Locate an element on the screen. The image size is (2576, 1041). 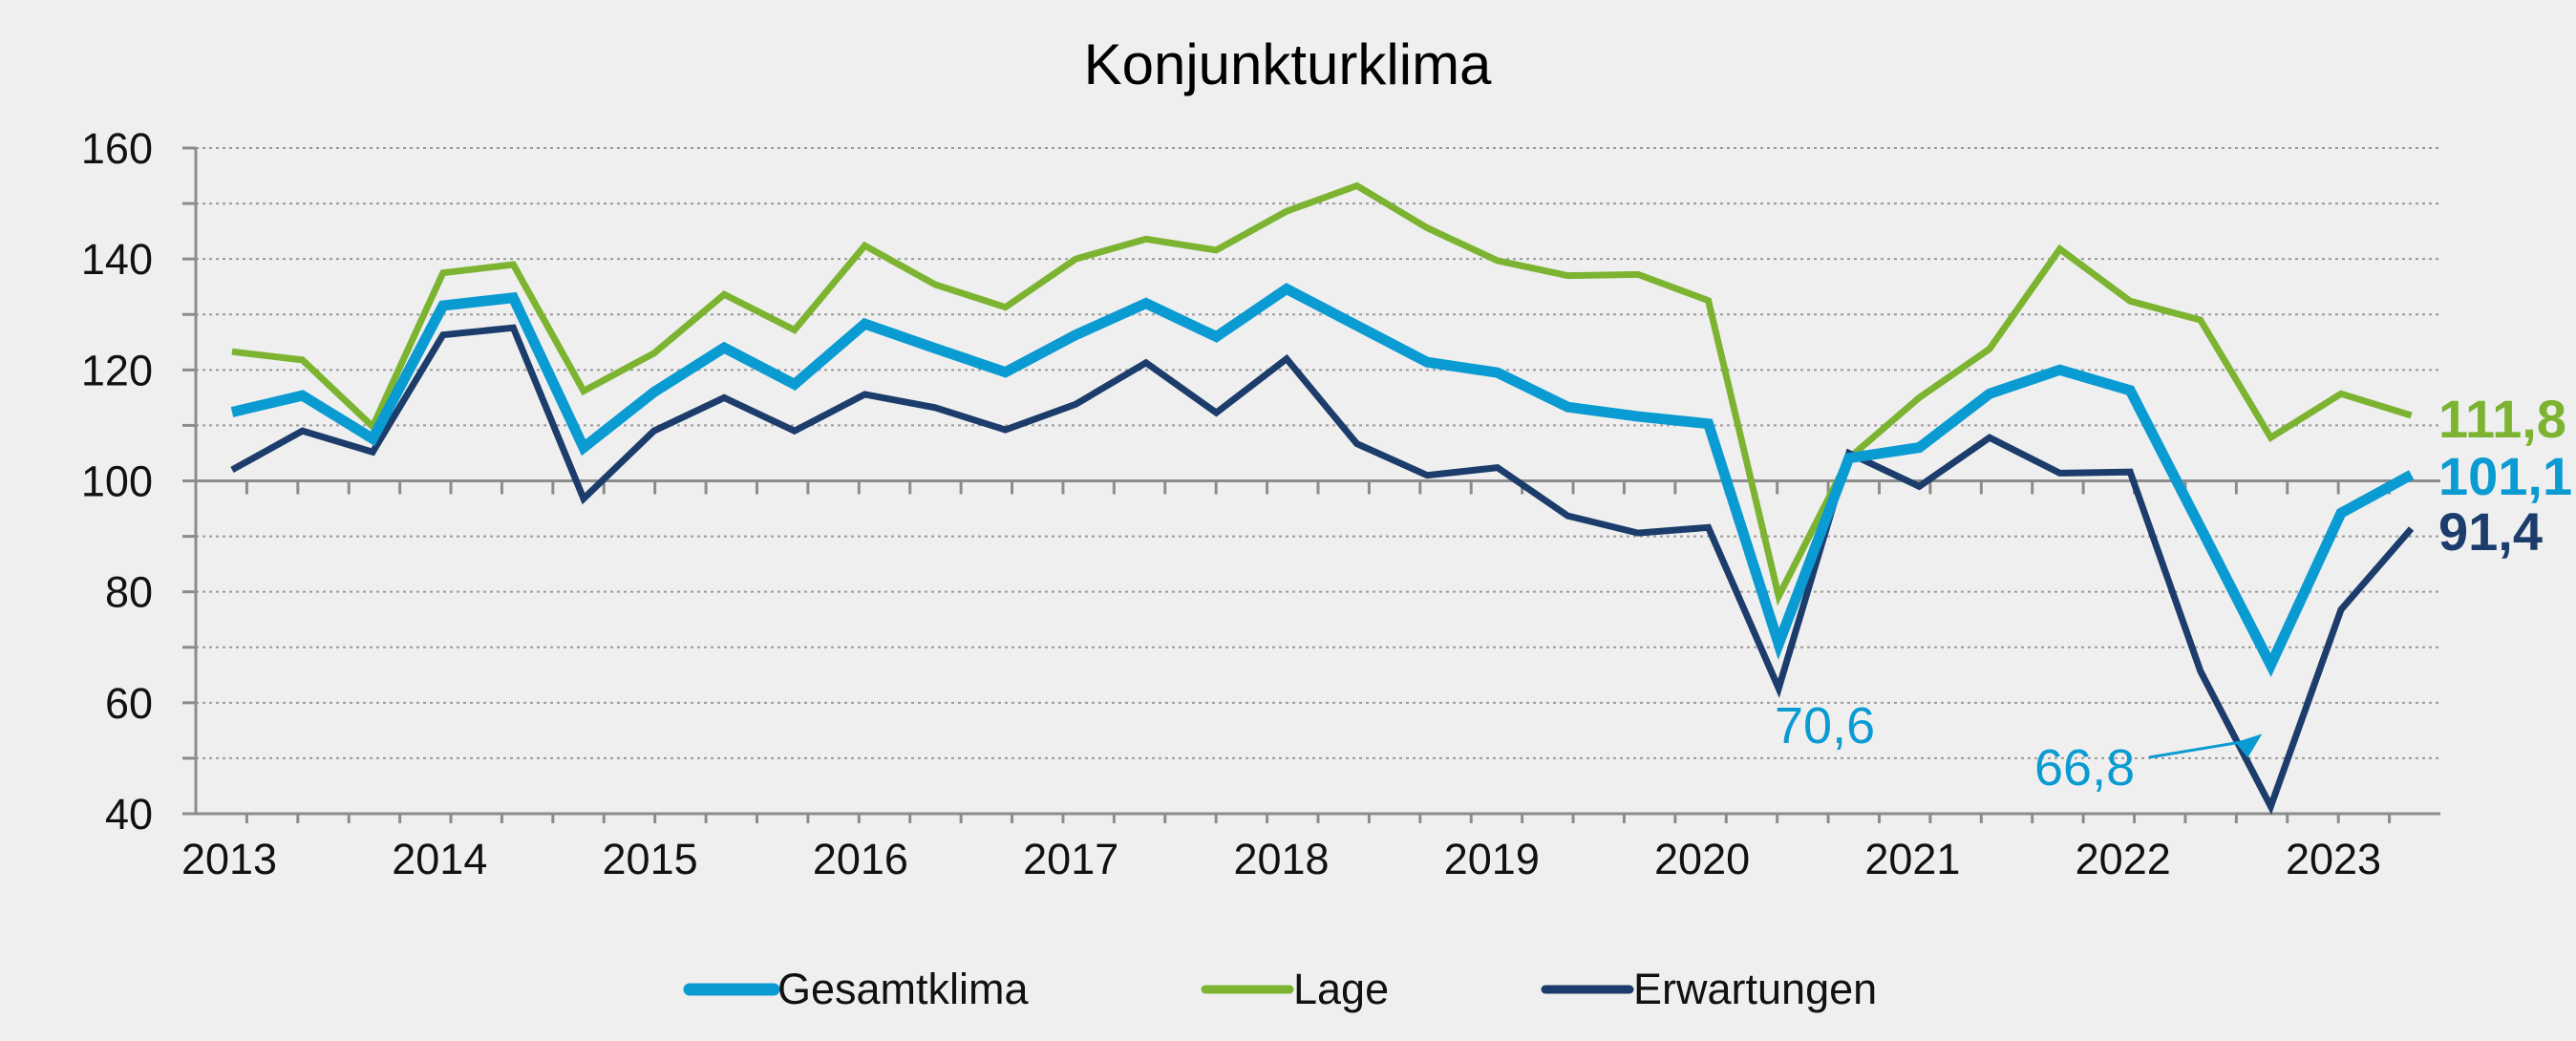
legend: Gesamtklima Lage Erwartungen is located at coordinates (1280, 989).